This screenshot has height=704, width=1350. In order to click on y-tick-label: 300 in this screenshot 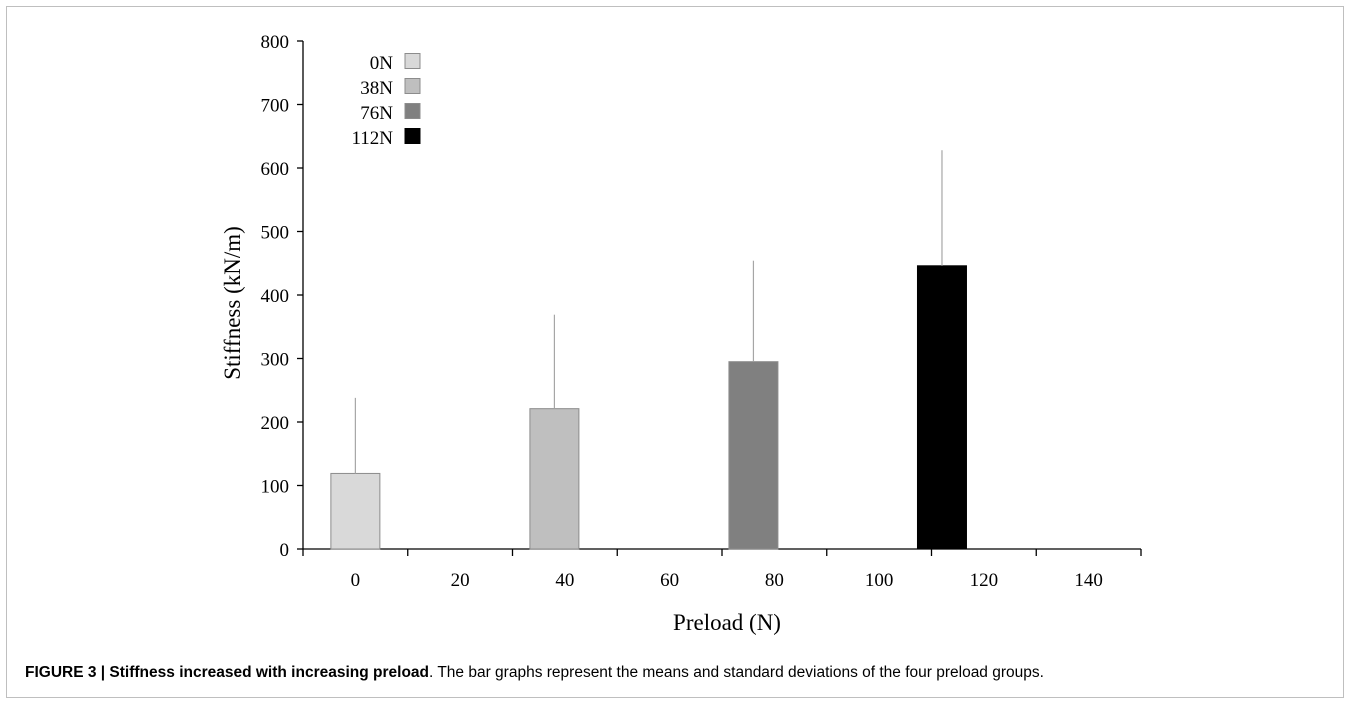, I will do `click(275, 360)`.